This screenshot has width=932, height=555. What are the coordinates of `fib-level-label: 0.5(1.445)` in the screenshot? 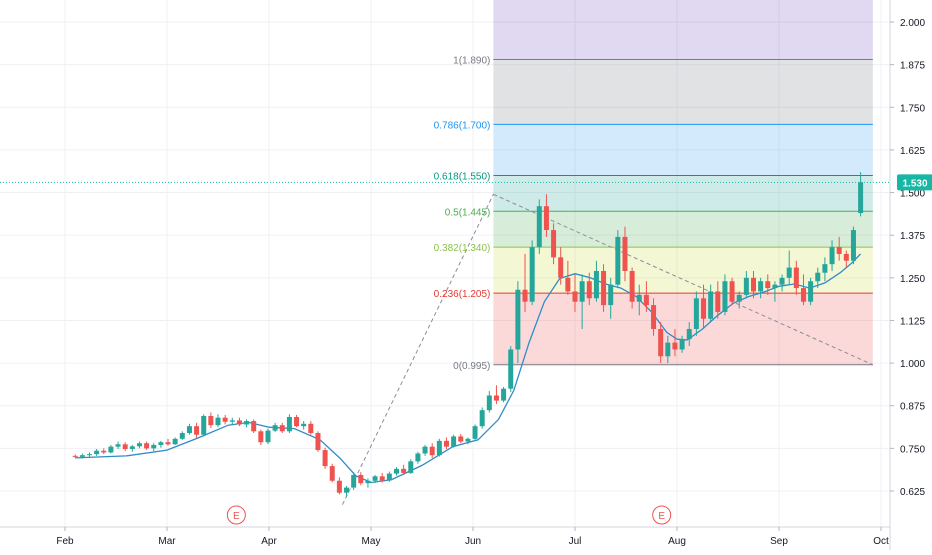 It's located at (468, 212).